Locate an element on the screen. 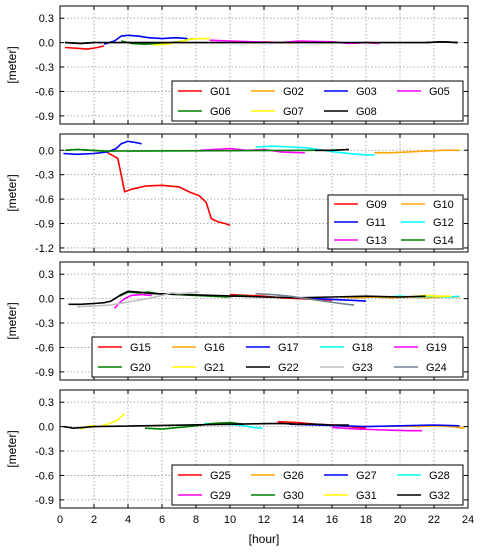 This screenshot has width=481, height=555. y-tick-label-2-2: -0.6 is located at coordinates (44, 200).